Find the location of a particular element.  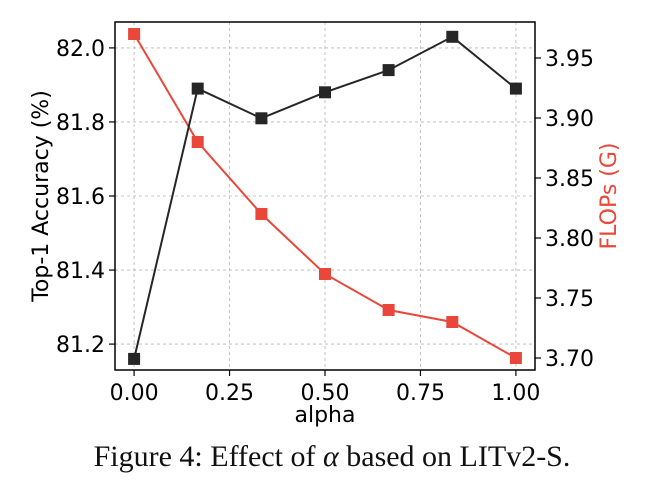

caption-symbol: α is located at coordinates (331, 456).